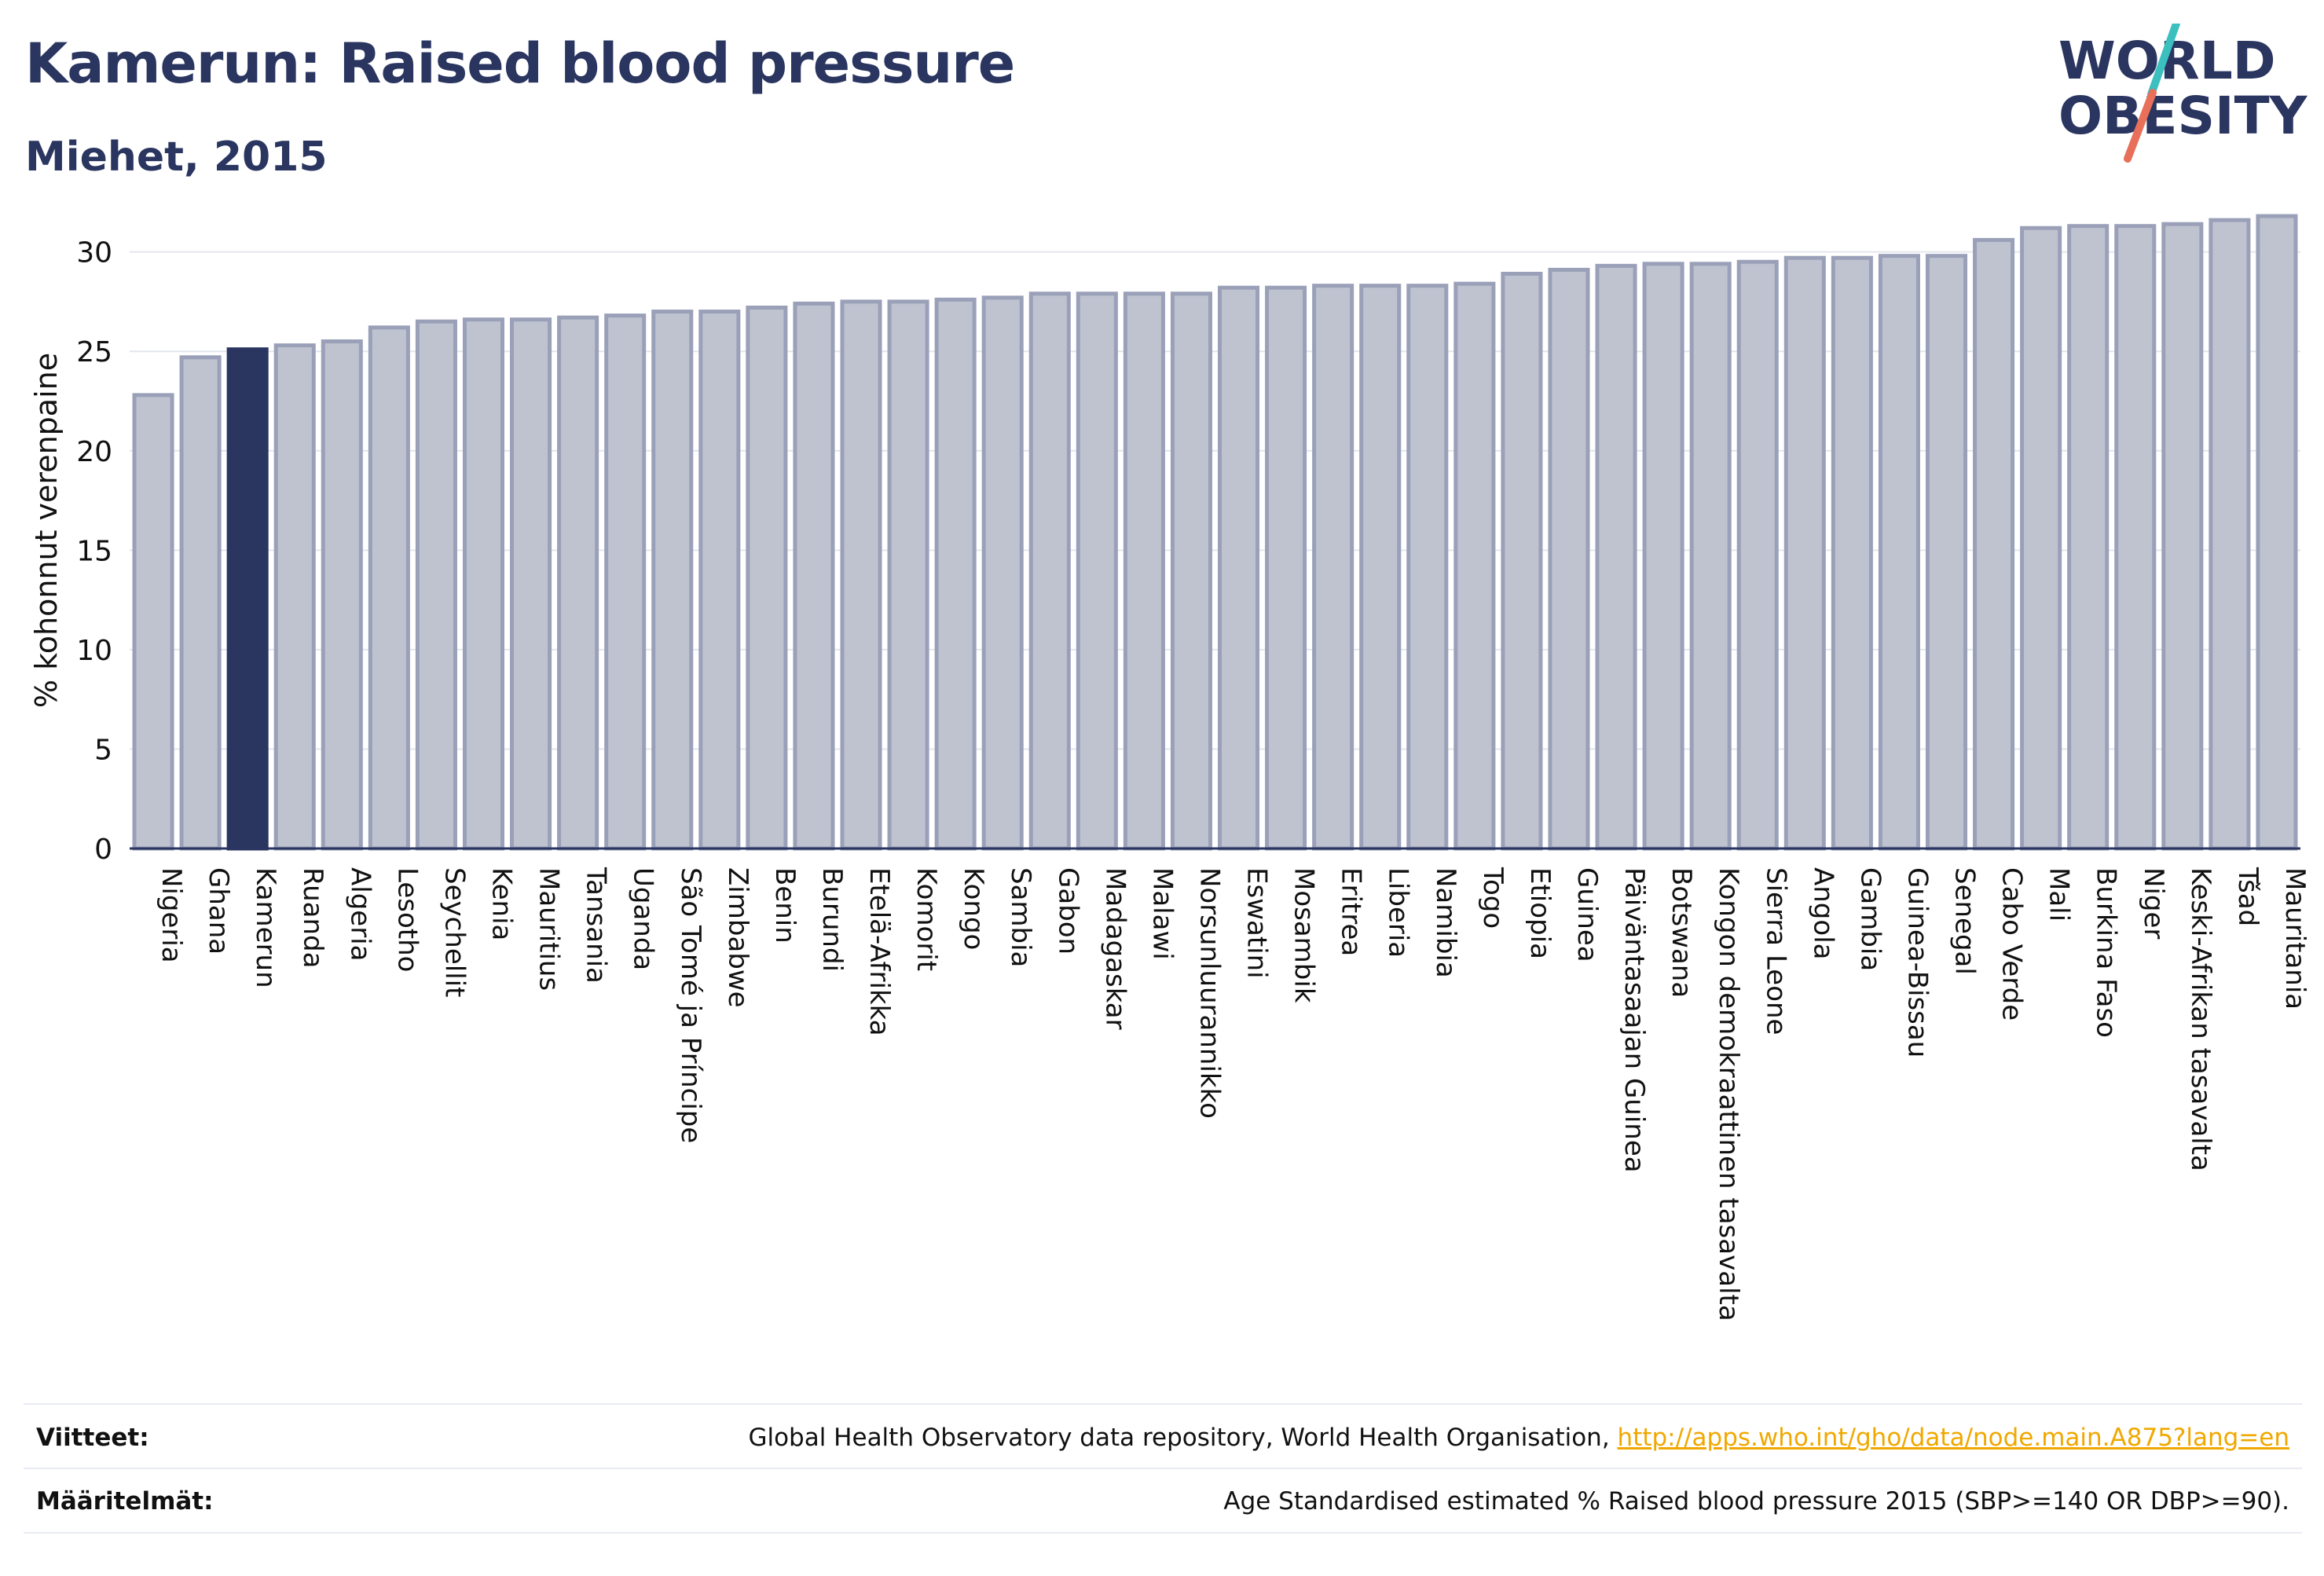 The width and height of the screenshot is (2324, 1576). What do you see at coordinates (2140, 126) in the screenshot?
I see `logo-slash-red` at bounding box center [2140, 126].